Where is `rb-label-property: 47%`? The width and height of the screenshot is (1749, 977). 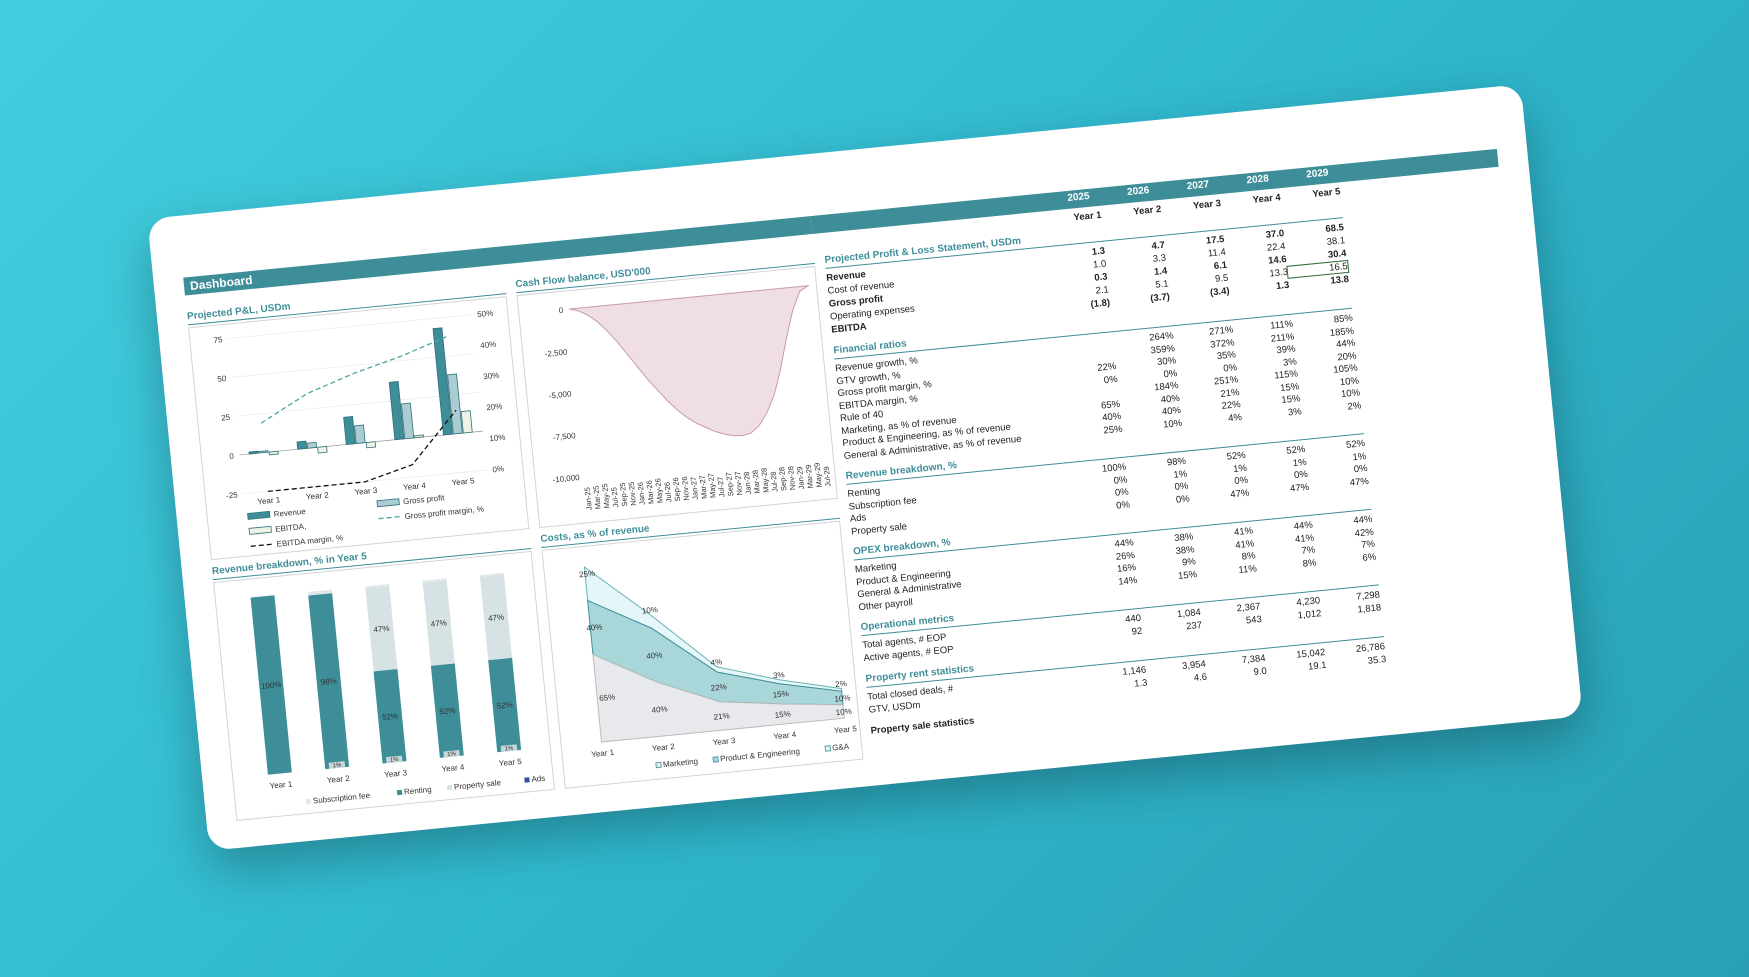
rb-label-property: 47% is located at coordinates (438, 623).